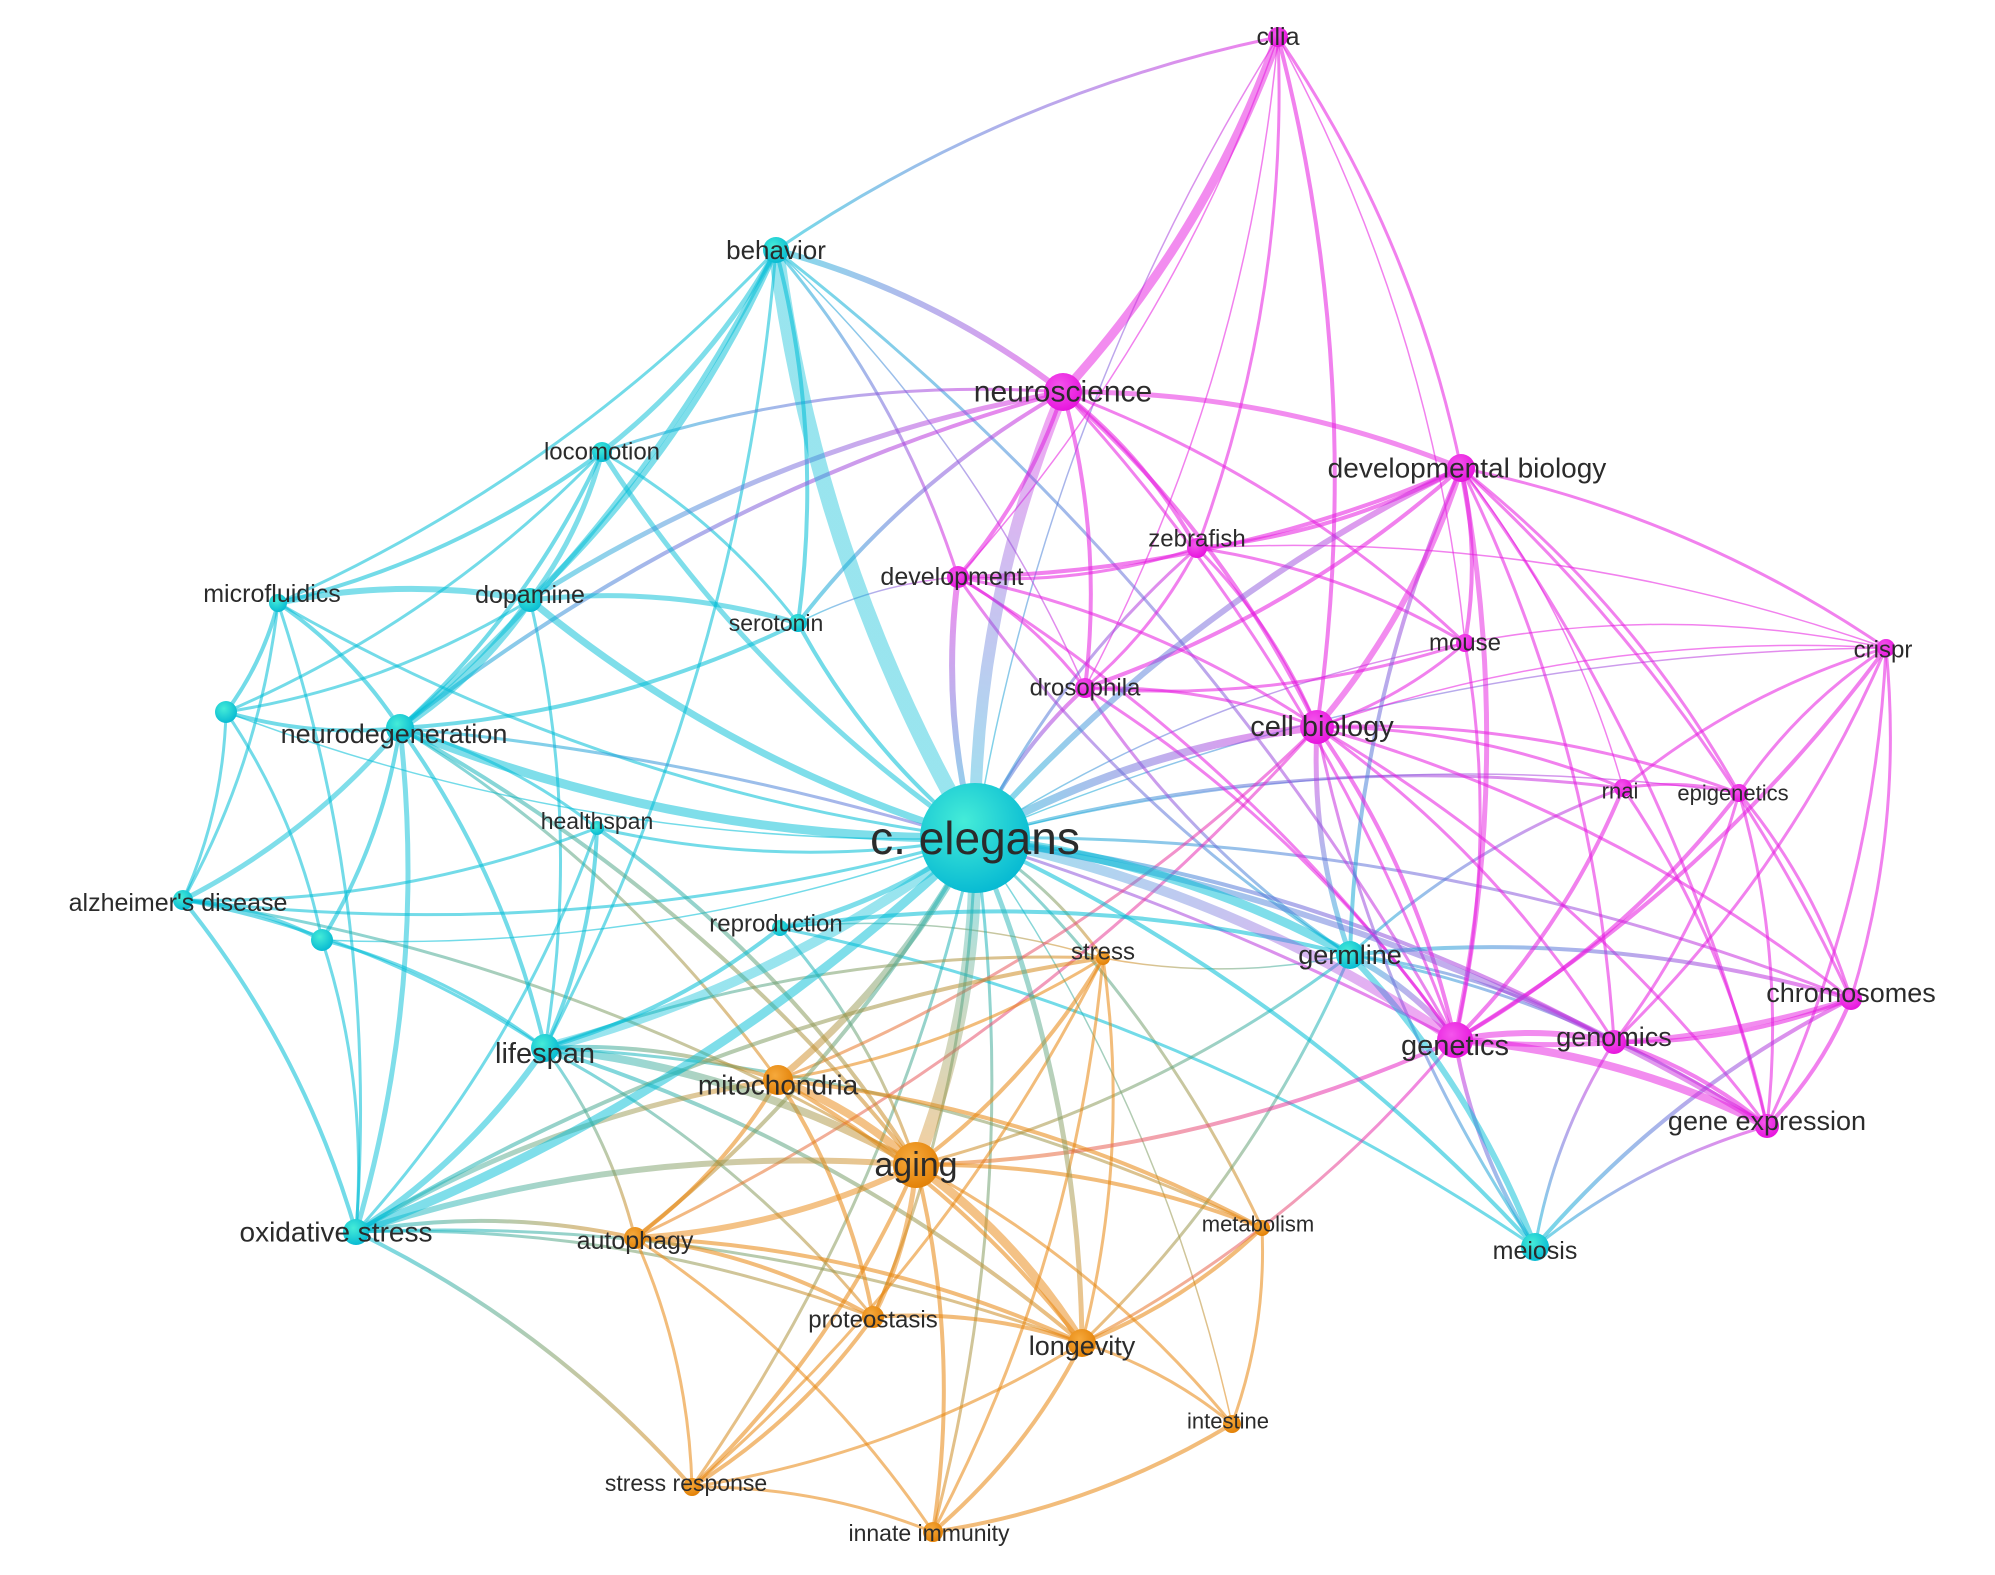 The image size is (1995, 1575). I want to click on node-dopamine, so click(530, 600).